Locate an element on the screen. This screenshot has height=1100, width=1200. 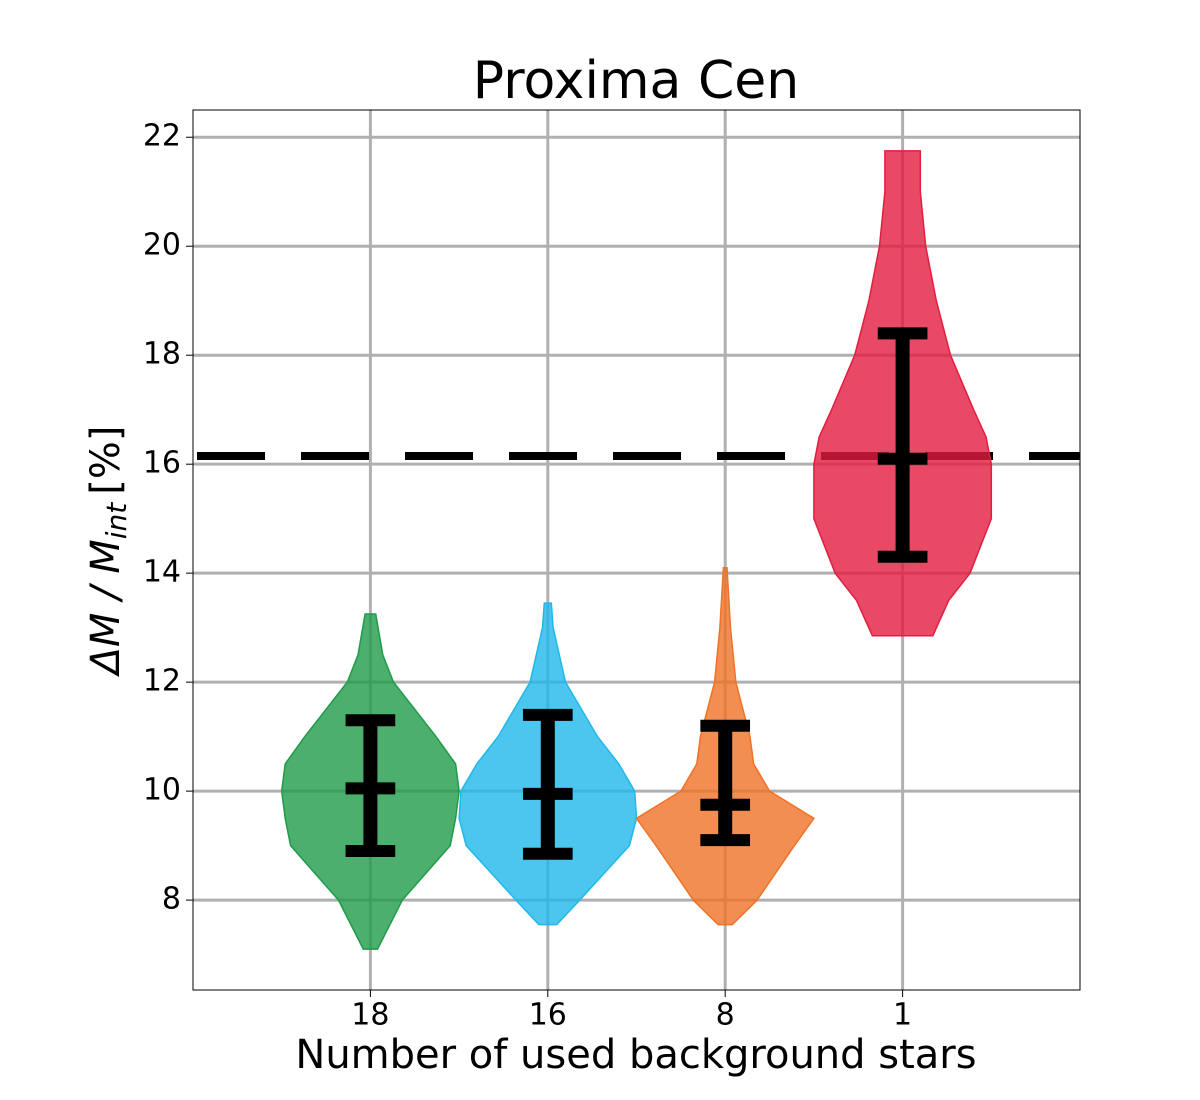
chart-title: Proxima Cen is located at coordinates (636, 81).